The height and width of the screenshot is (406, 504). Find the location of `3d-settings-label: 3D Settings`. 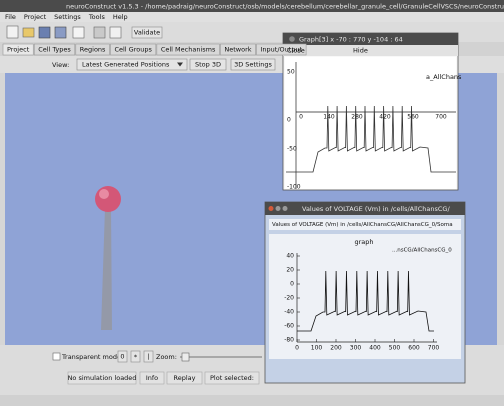

3d-settings-label: 3D Settings is located at coordinates (253, 65).